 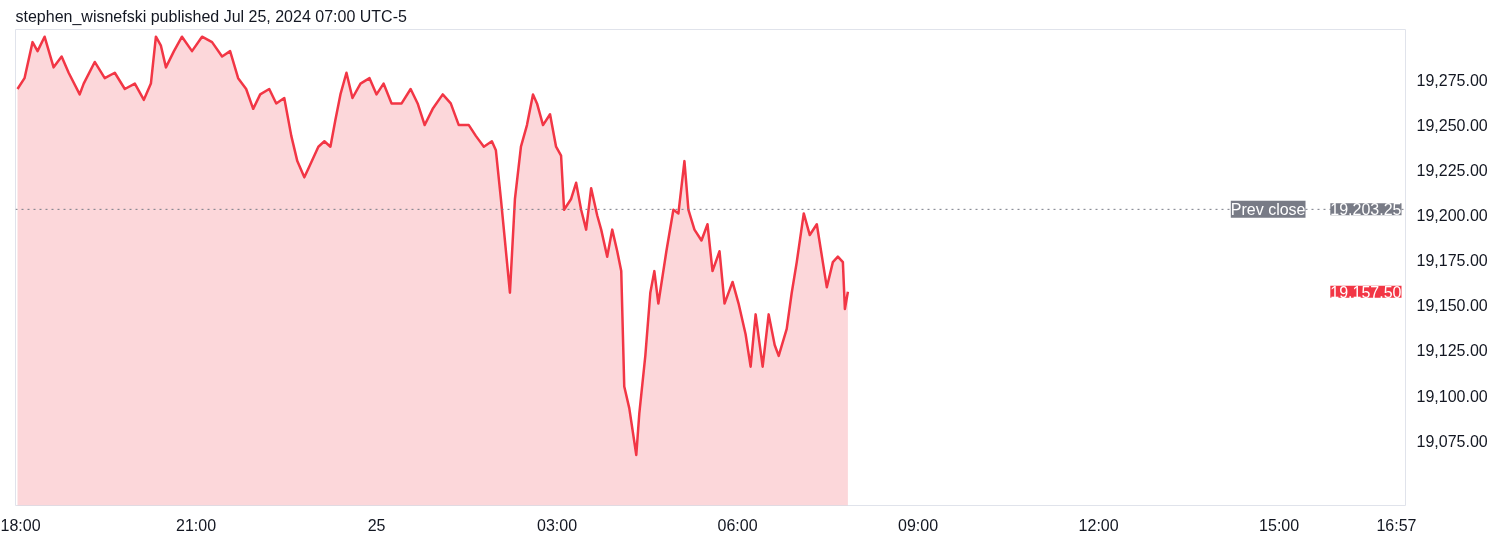 I want to click on x-tick-label: 09:00, so click(x=918, y=525).